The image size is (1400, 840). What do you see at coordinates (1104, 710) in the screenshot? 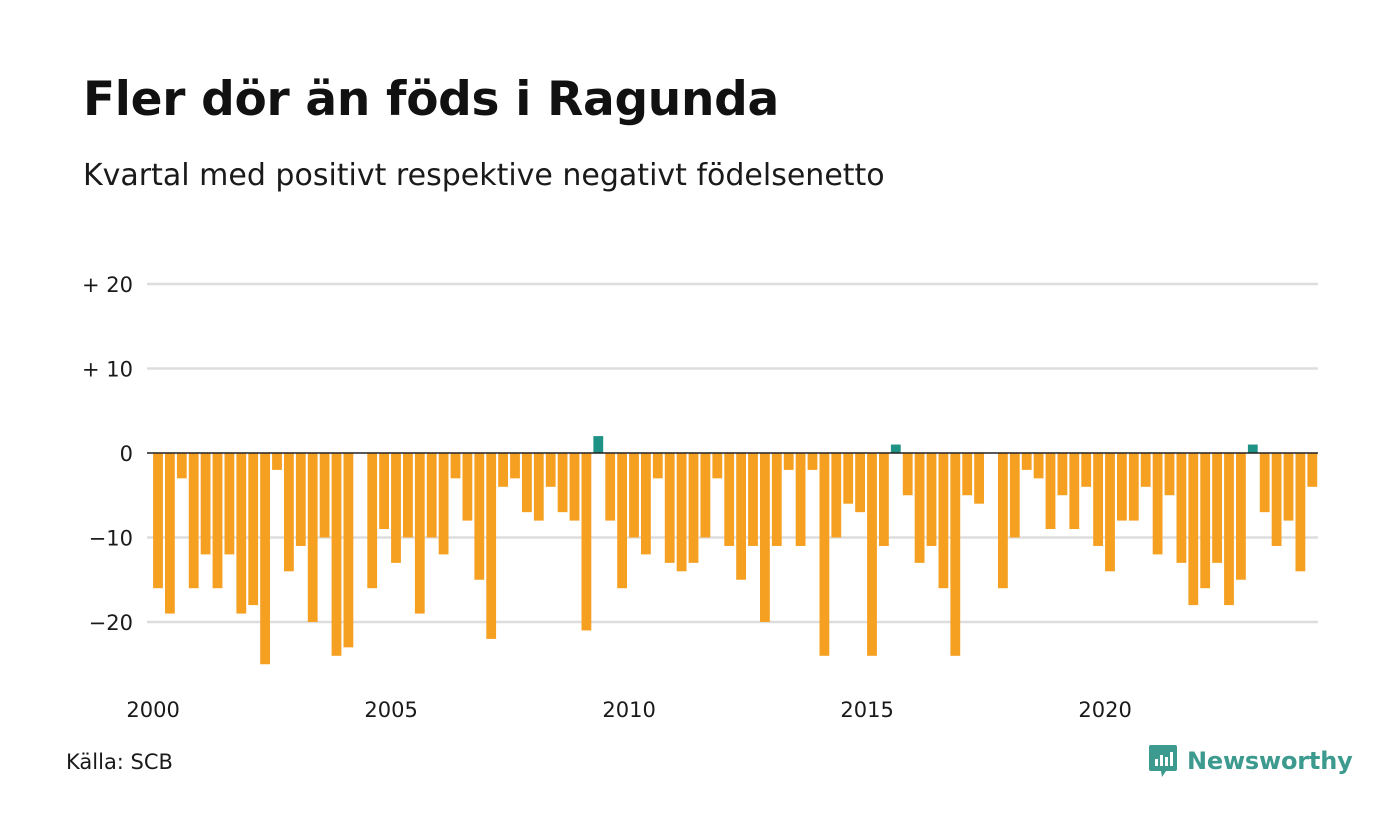
I see `x-tick-label: 2020` at bounding box center [1104, 710].